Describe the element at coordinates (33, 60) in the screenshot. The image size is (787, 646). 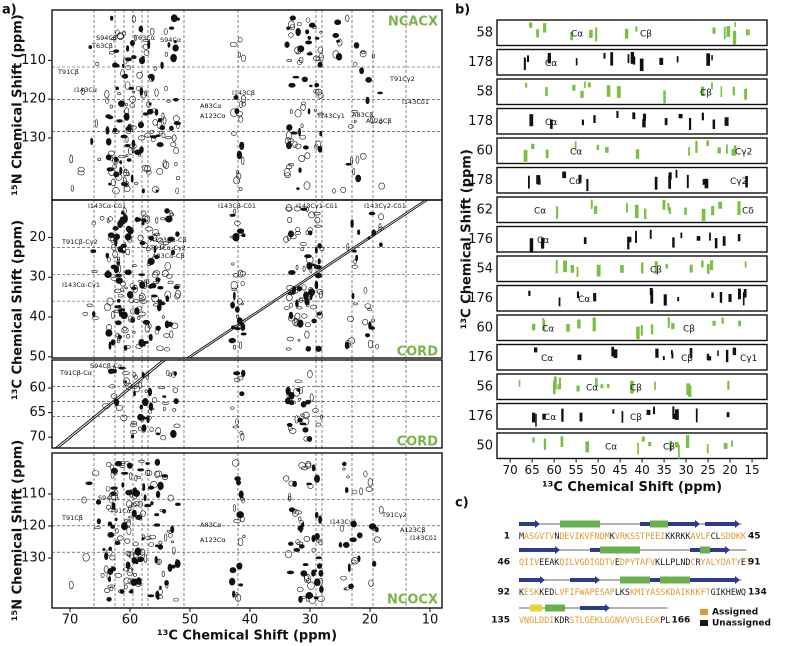
I see `y-tick-label: 110` at that location.